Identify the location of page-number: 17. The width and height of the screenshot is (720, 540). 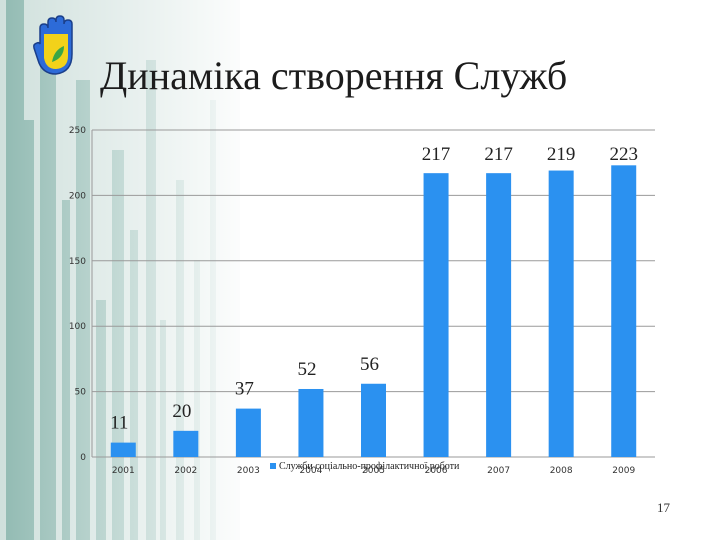
(663, 507).